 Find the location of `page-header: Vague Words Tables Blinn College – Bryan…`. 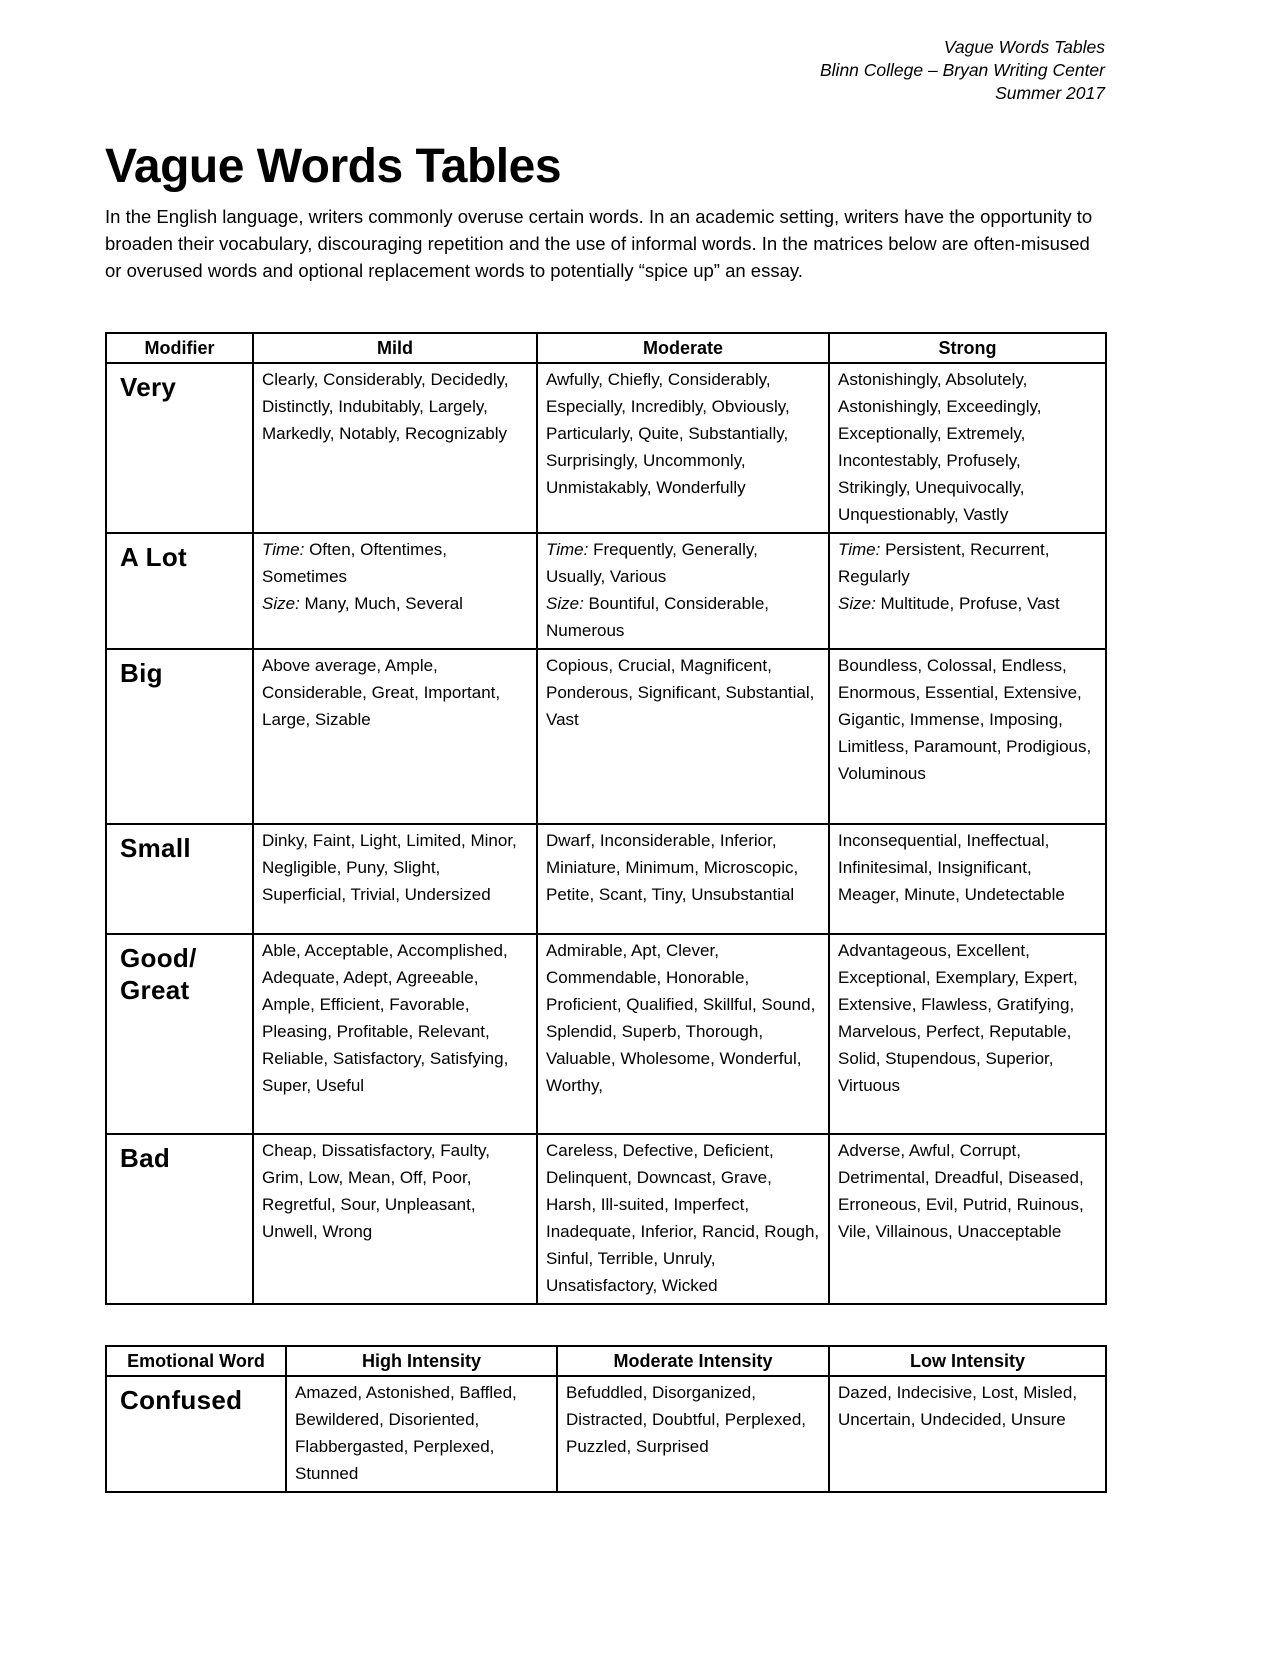

page-header: Vague Words Tables Blinn College – Bryan… is located at coordinates (605, 52).